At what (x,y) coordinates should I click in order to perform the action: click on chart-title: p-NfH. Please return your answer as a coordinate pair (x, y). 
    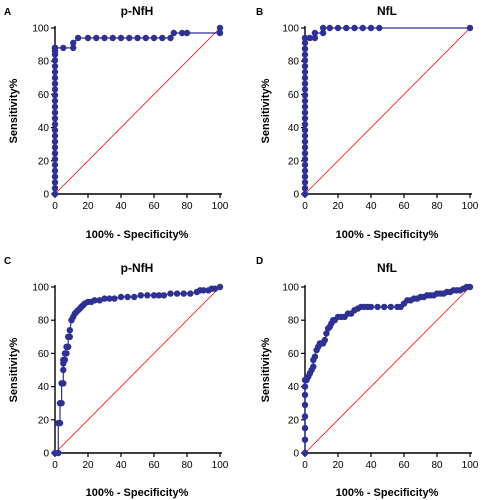
    Looking at the image, I should click on (137, 268).